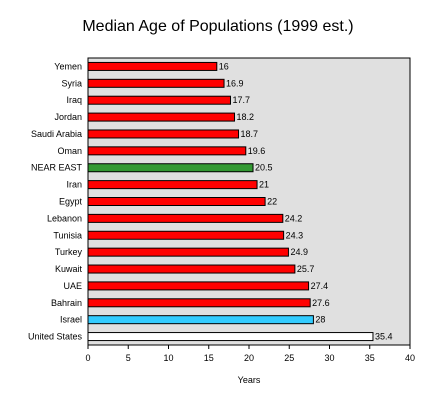 The width and height of the screenshot is (436, 411). Describe the element at coordinates (299, 252) in the screenshot. I see `value-label: 24.9` at that location.